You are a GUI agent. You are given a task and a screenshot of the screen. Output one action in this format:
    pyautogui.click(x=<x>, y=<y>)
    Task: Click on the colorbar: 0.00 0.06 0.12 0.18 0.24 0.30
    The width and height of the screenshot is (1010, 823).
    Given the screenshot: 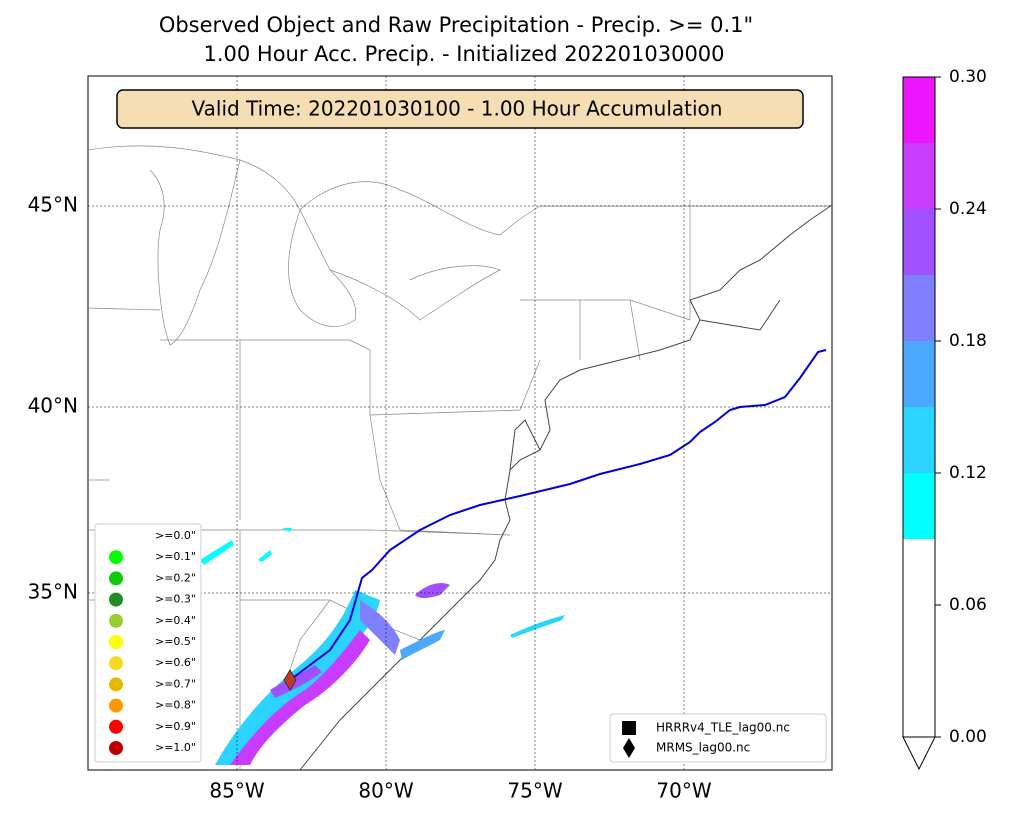 What is the action you would take?
    pyautogui.click(x=944, y=419)
    